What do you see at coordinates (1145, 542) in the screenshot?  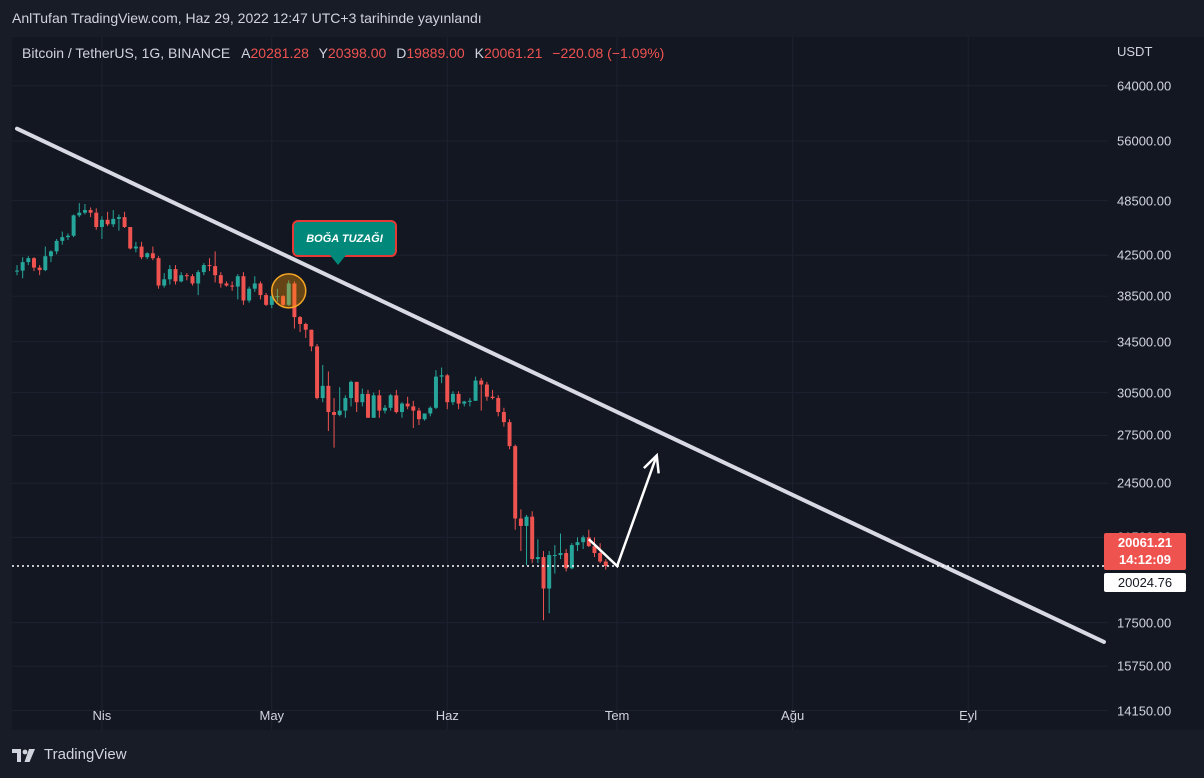 I see `last-price: 20061.21` at bounding box center [1145, 542].